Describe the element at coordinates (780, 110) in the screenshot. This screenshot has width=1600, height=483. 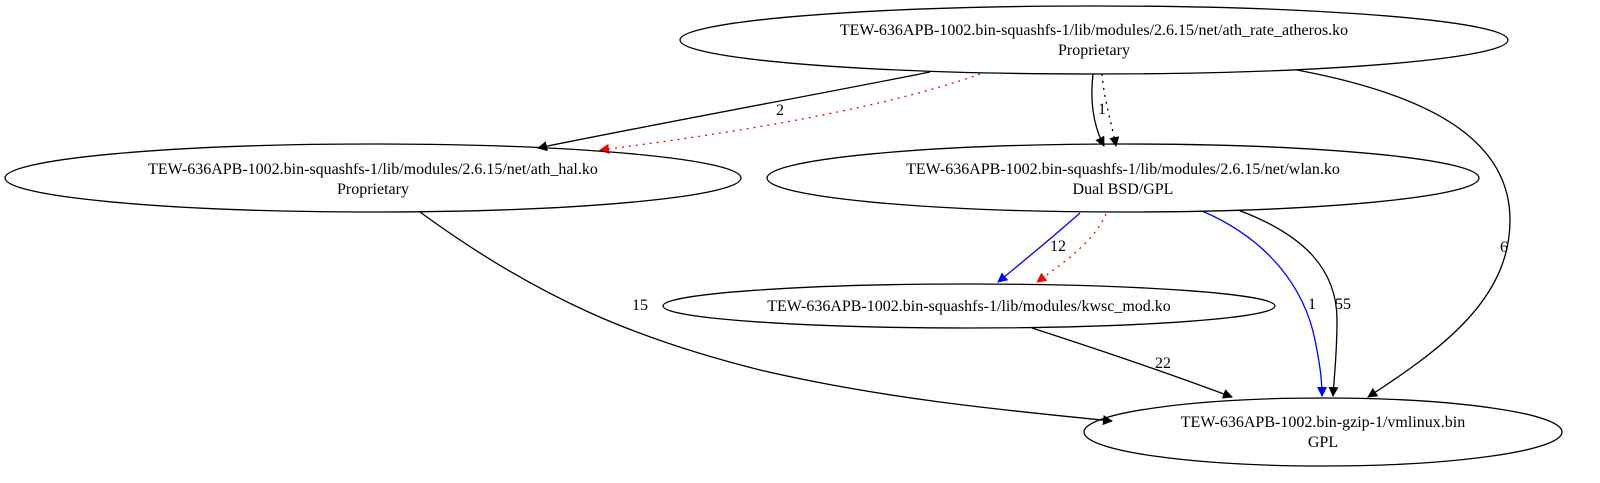
I see `edge-label-ath-rate-to-ath-hal: 2` at that location.